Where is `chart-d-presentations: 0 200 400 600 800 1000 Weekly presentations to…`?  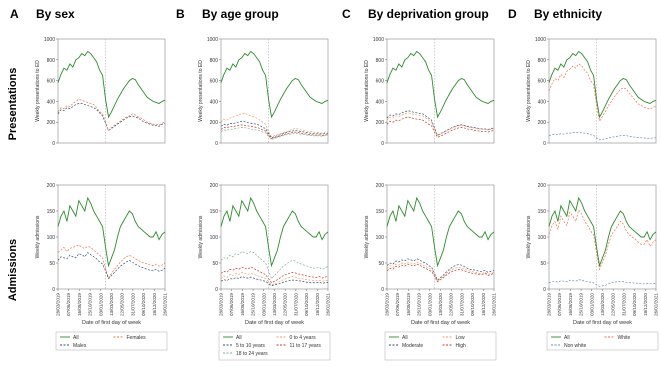
chart-d-presentations: 0 200 400 600 800 1000 Weekly presentations to… is located at coordinates (591, 92).